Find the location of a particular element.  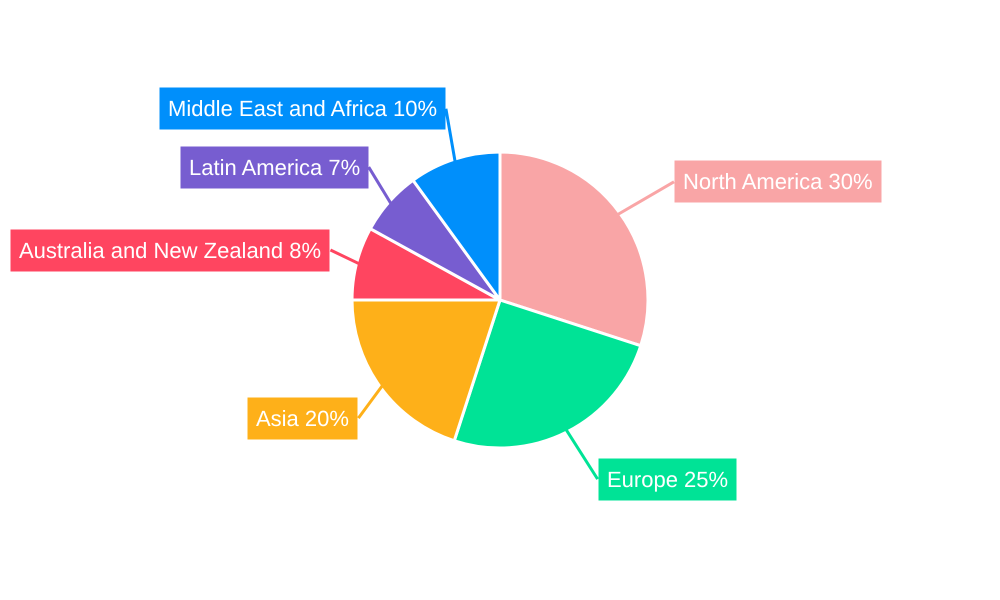

slice-label: Asia 20% is located at coordinates (302, 418).